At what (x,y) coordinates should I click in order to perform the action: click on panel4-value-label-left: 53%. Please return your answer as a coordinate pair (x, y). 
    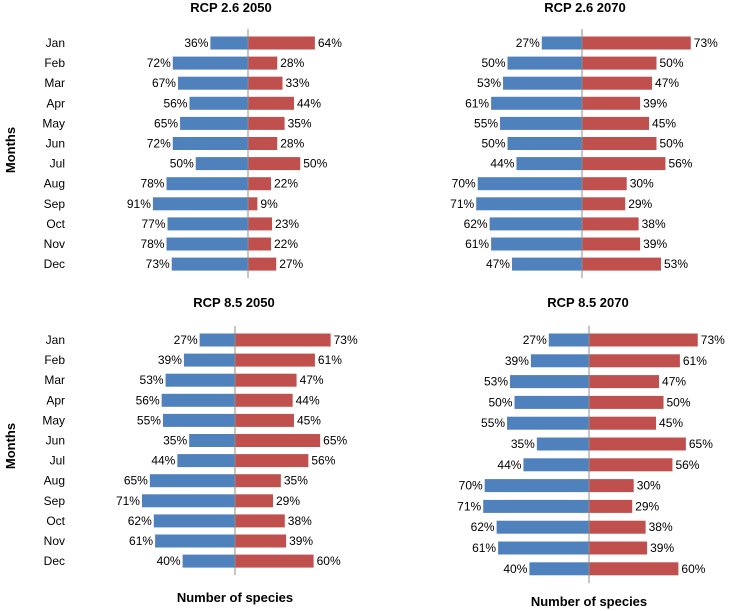
    Looking at the image, I should click on (496, 382).